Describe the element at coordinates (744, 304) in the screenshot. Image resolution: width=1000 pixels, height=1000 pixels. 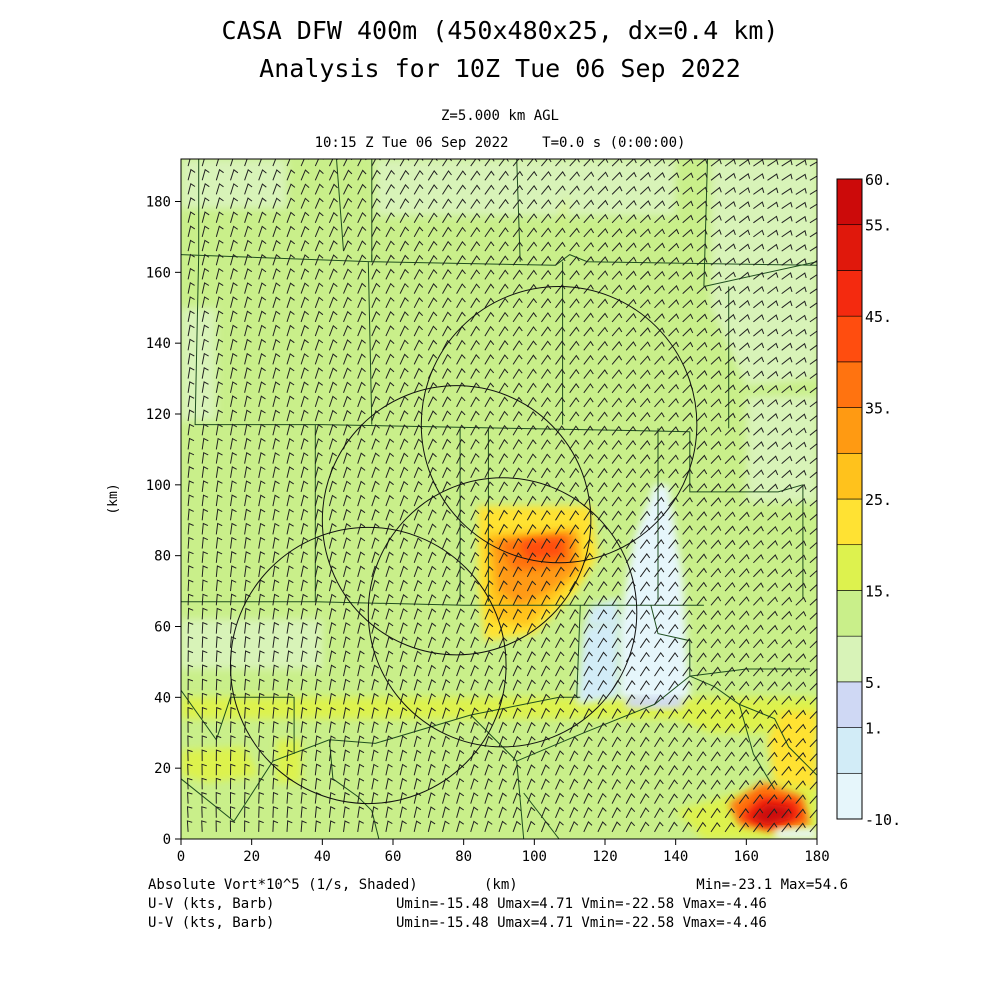
I see `wind-barb-1909` at that location.